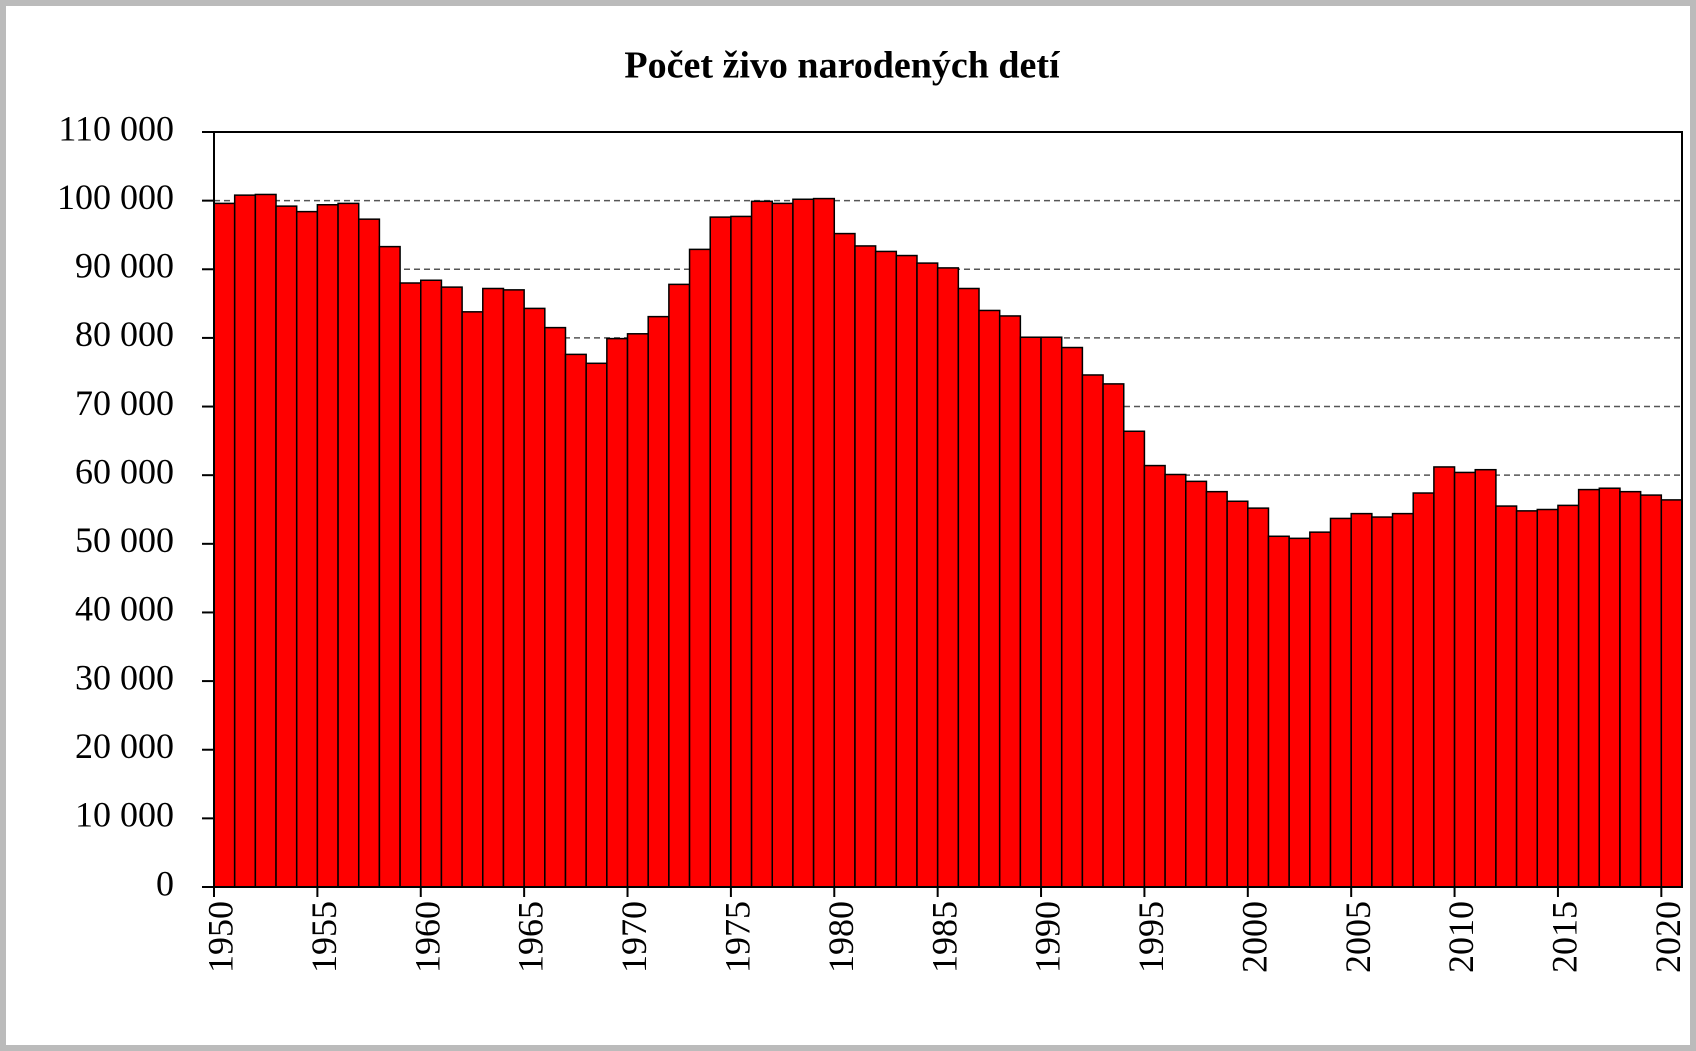  What do you see at coordinates (1461, 937) in the screenshot?
I see `x-tick-label: 2010` at bounding box center [1461, 937].